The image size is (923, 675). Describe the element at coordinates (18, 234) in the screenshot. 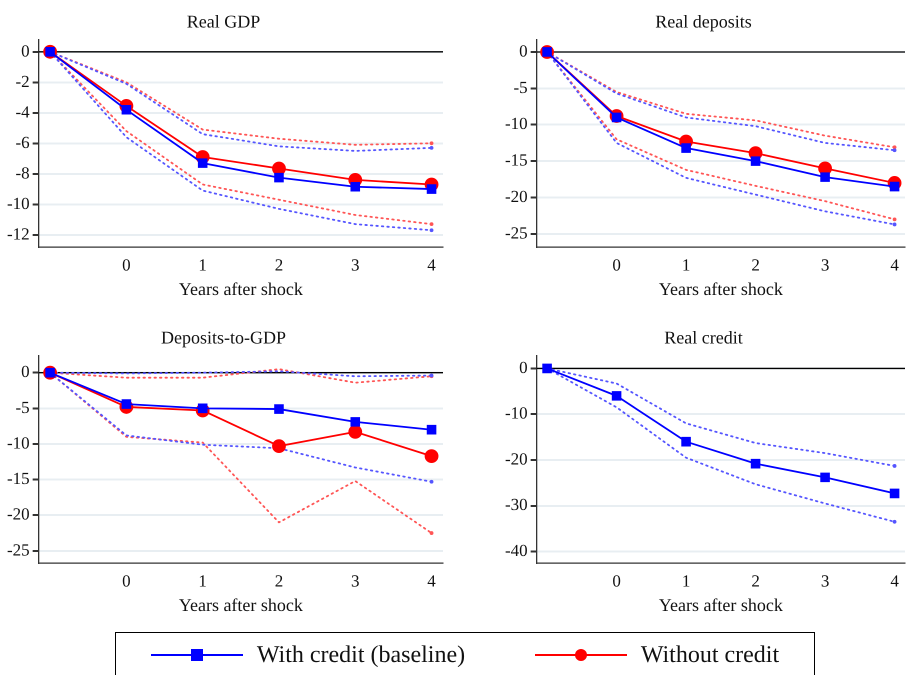

I see `y-tick-label: -12` at that location.